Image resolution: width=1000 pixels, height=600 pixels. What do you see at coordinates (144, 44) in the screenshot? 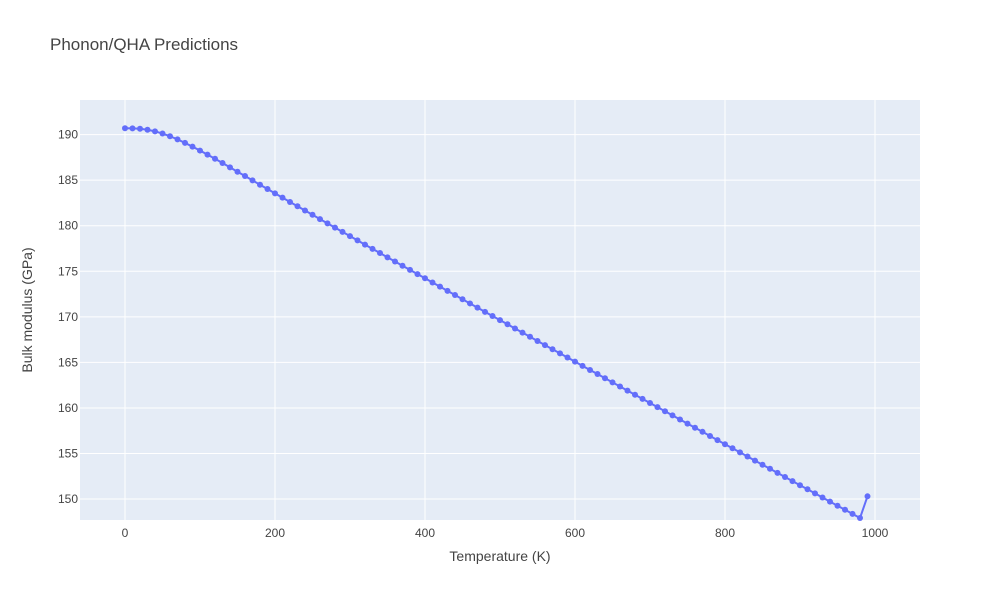
I see `chart-title: Phonon/QHA Predictions` at bounding box center [144, 44].